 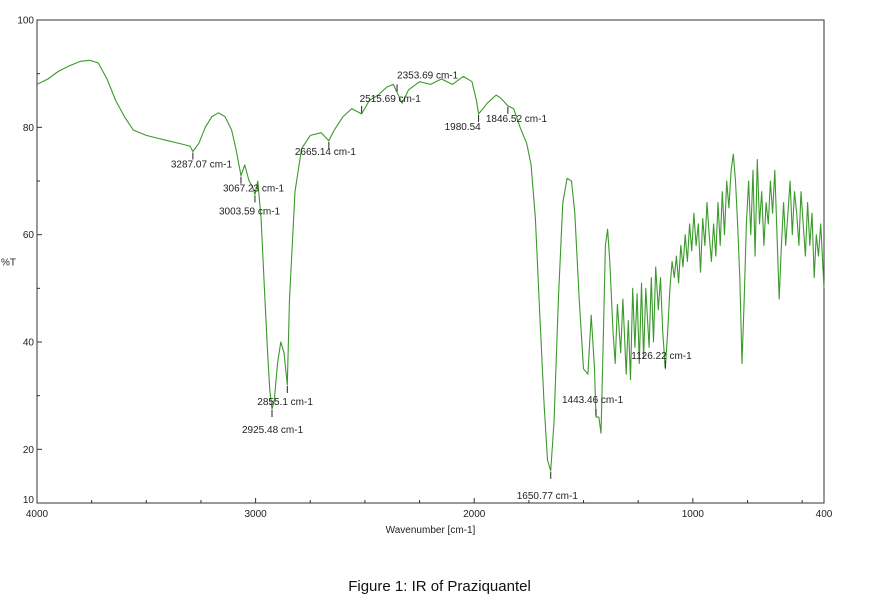 I want to click on peak-label: 2353.69 cm-1, so click(x=428, y=75).